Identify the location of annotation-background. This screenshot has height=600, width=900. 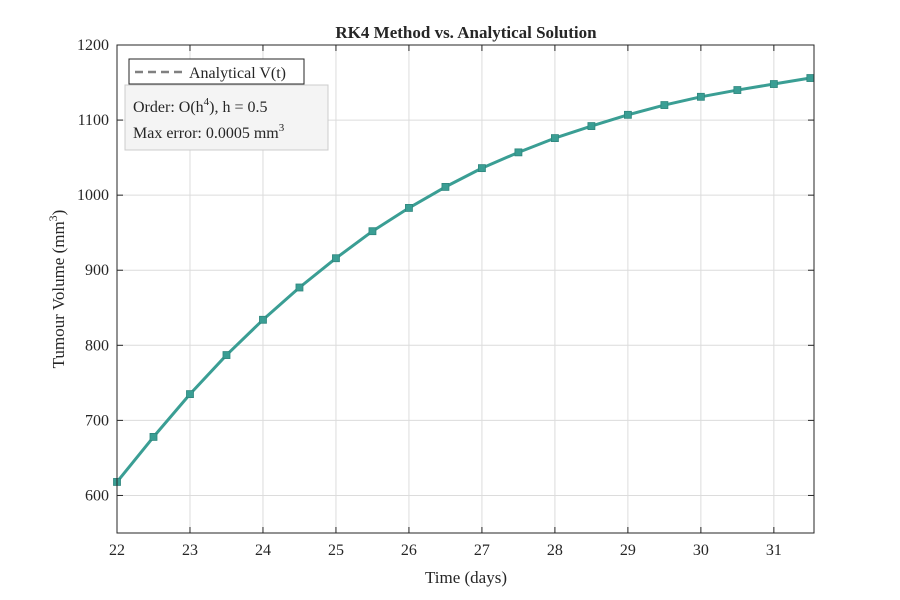
(226, 117).